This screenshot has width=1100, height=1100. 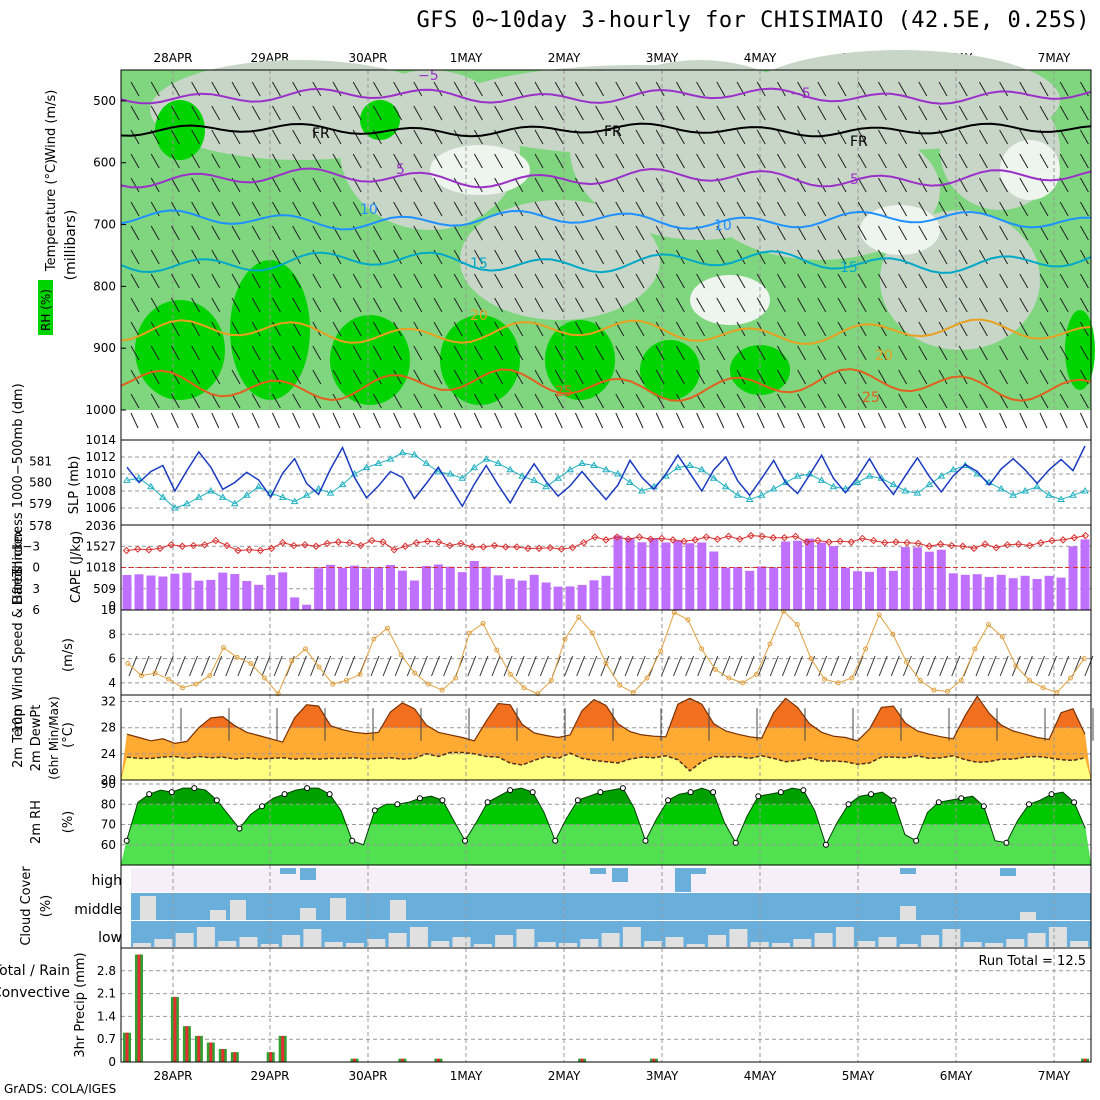 What do you see at coordinates (606, 652) in the screenshot?
I see `wind-speed-line` at bounding box center [606, 652].